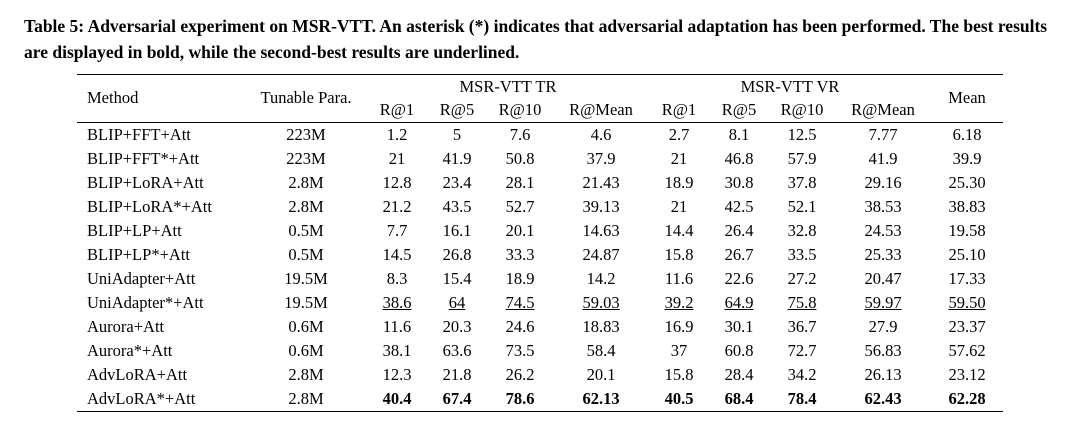  What do you see at coordinates (141, 399) in the screenshot?
I see `method-cell: AdvLoRA*+Att` at bounding box center [141, 399].